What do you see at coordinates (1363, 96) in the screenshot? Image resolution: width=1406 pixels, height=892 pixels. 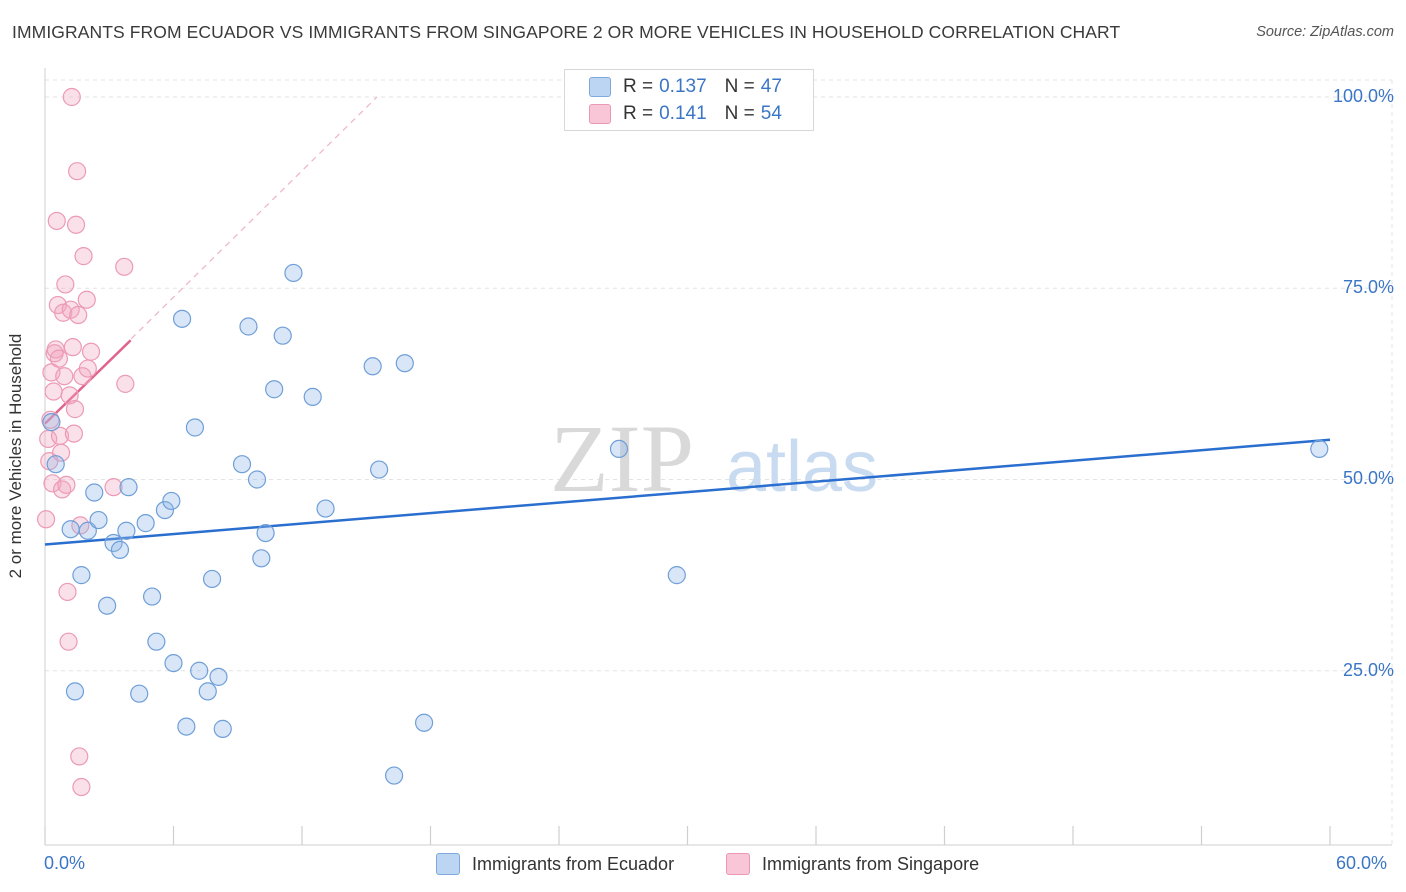 I see `y-tick-label-100: 100.0%` at bounding box center [1363, 96].